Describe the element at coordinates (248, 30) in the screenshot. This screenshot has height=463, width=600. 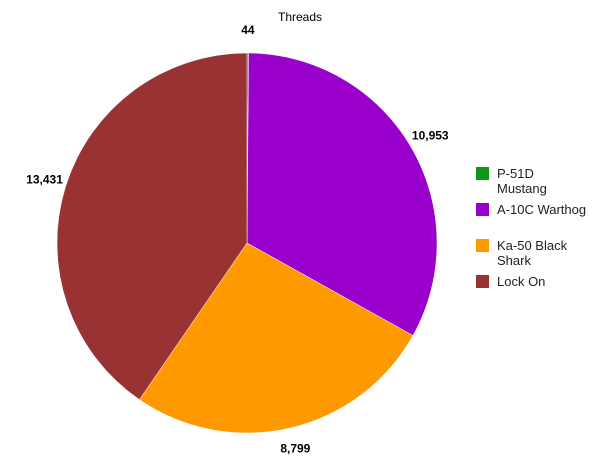
I see `data-label: 44` at that location.